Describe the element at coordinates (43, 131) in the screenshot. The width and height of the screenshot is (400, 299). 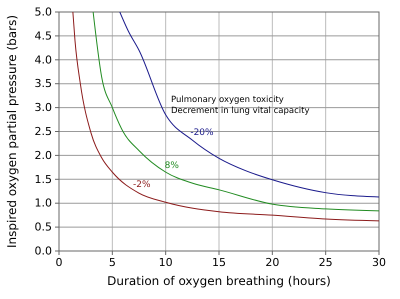
I see `y-tick-label: 2.5` at that location.